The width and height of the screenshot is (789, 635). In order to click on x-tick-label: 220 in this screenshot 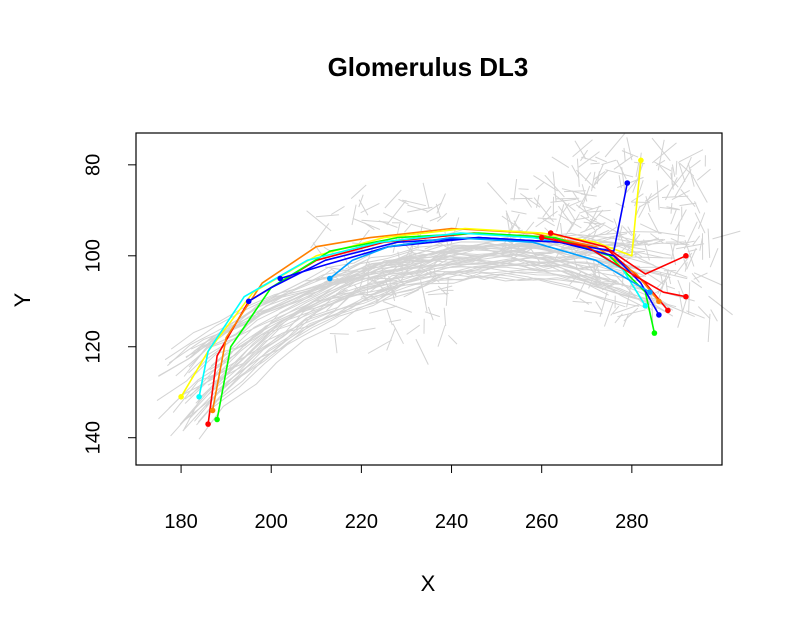, I will do `click(361, 522)`.